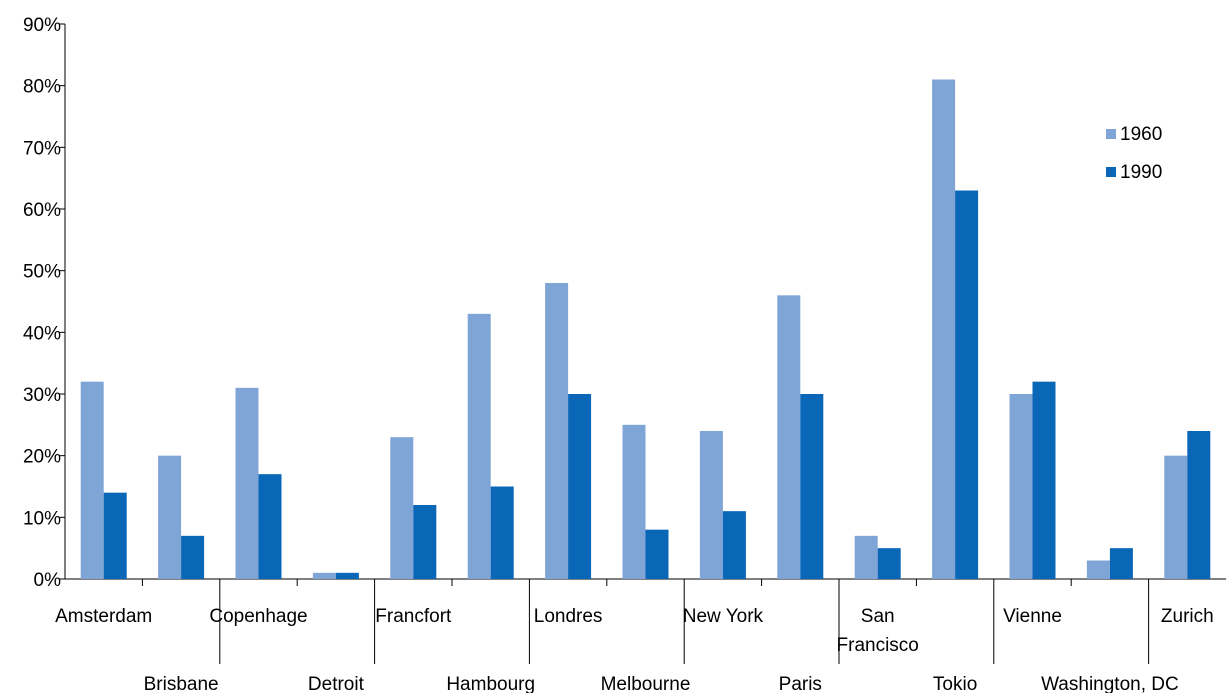  Describe the element at coordinates (324, 575) in the screenshot. I see `bar-1960-detroit` at that location.